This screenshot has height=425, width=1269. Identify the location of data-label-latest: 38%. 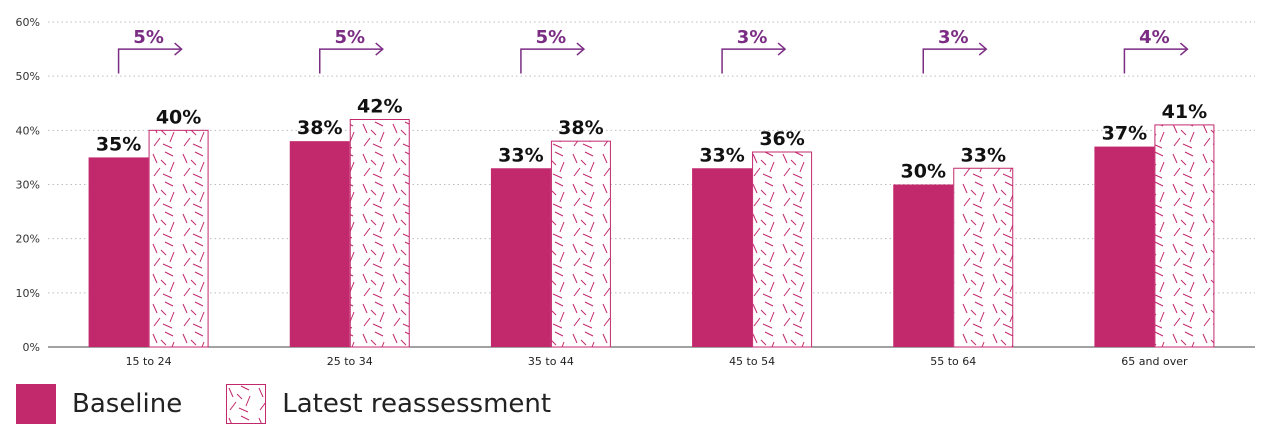
(580, 128).